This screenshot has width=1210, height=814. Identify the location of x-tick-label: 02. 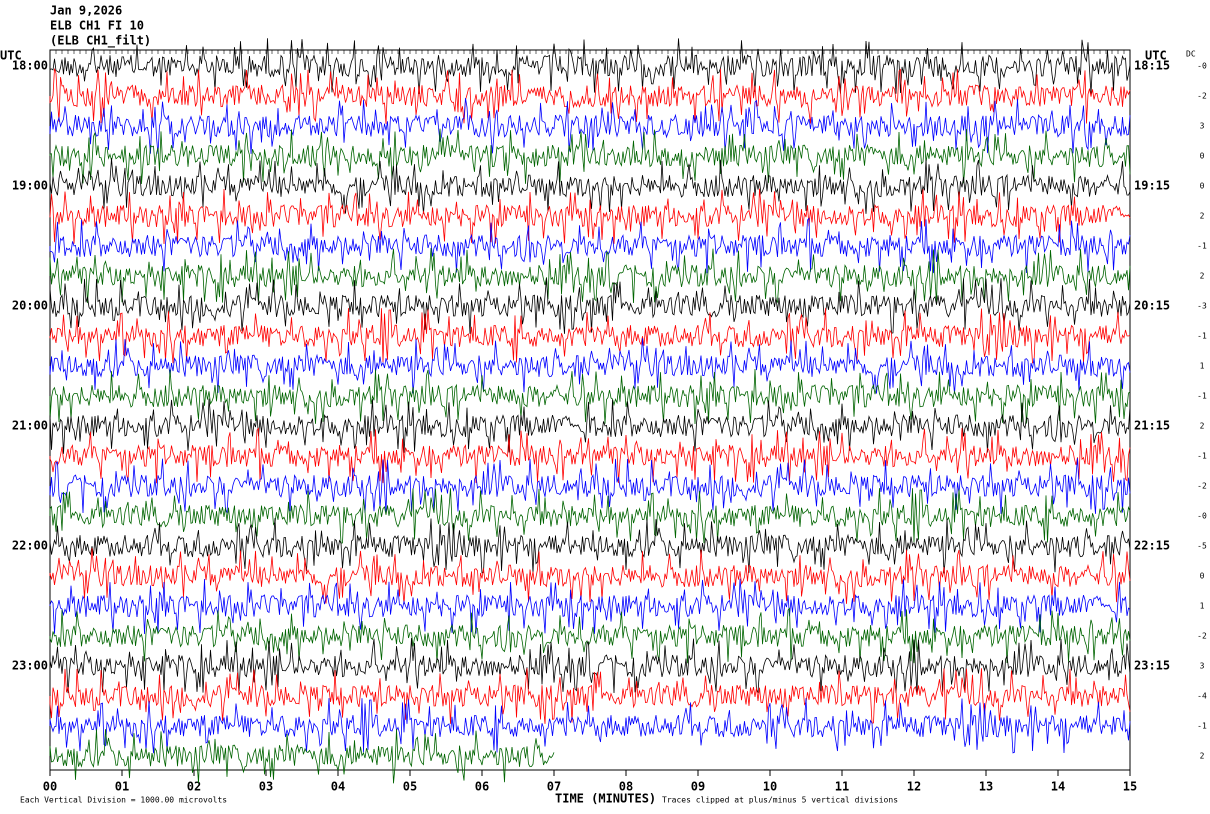
(194, 787).